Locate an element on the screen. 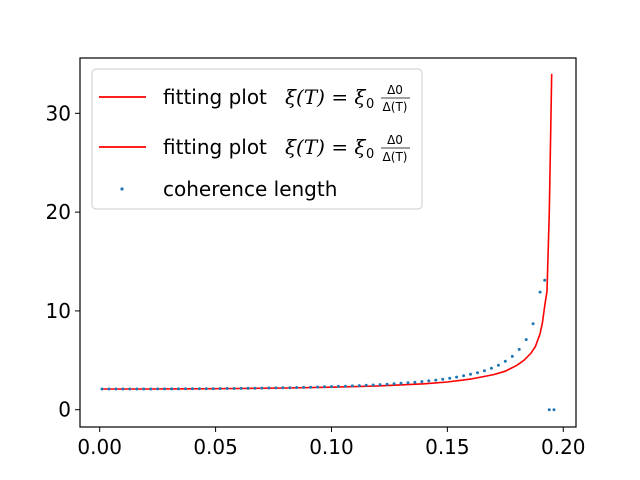  x-tick-label: 0.00 is located at coordinates (99, 447).